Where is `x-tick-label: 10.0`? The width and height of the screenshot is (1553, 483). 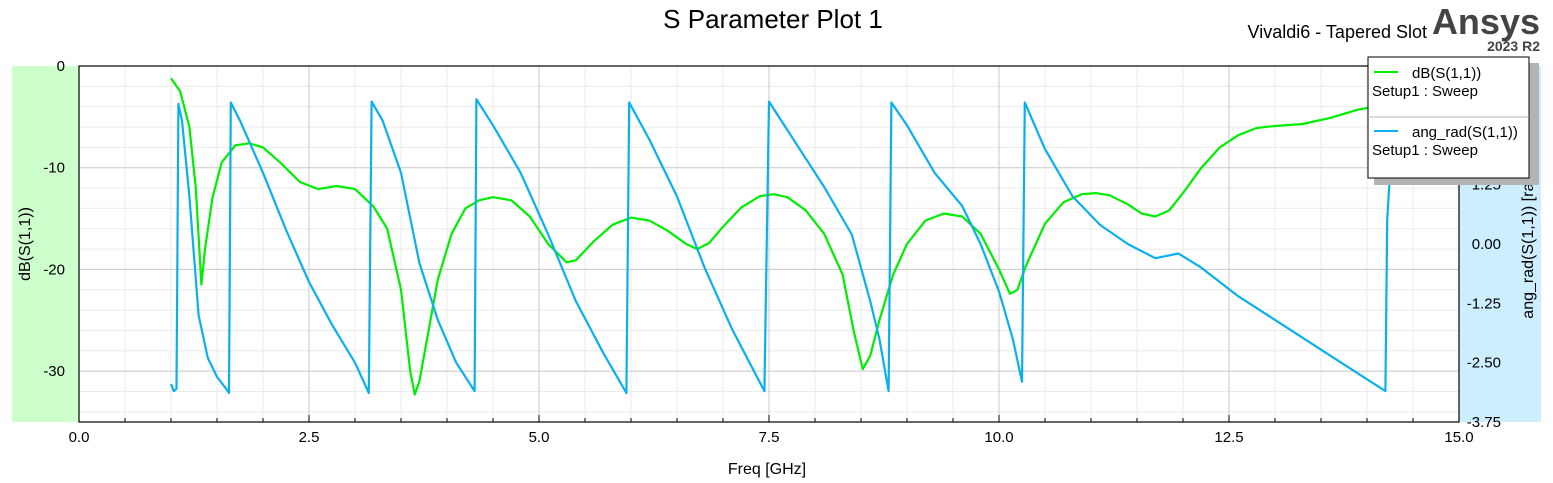 x-tick-label: 10.0 is located at coordinates (998, 437).